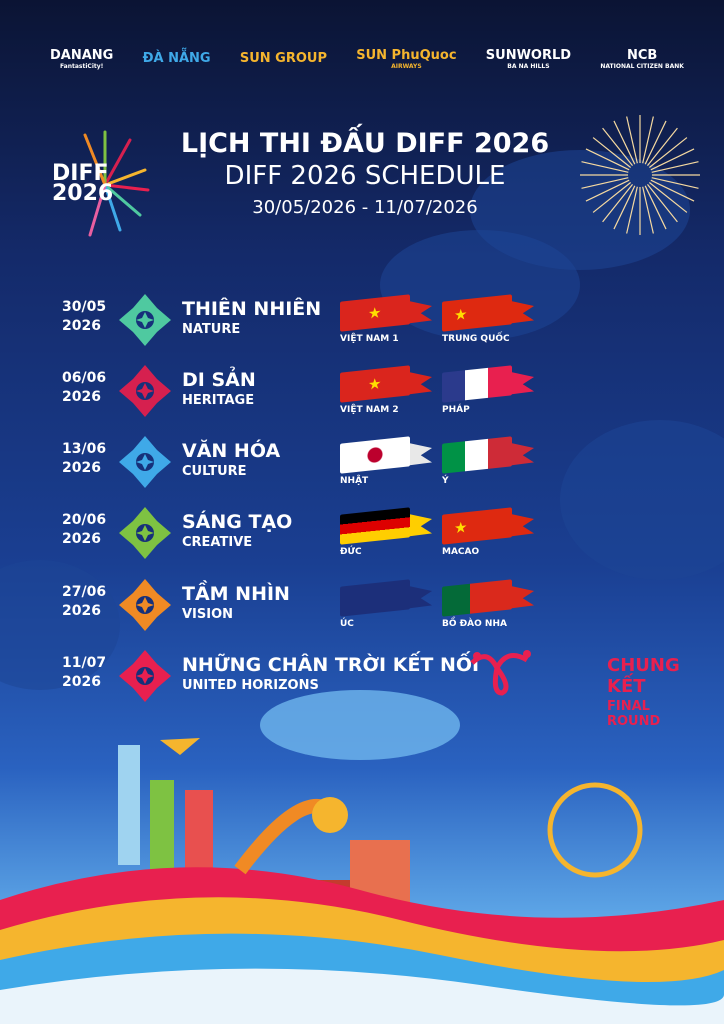 The width and height of the screenshot is (724, 1024). I want to click on flag-jp-icon, so click(375, 455).